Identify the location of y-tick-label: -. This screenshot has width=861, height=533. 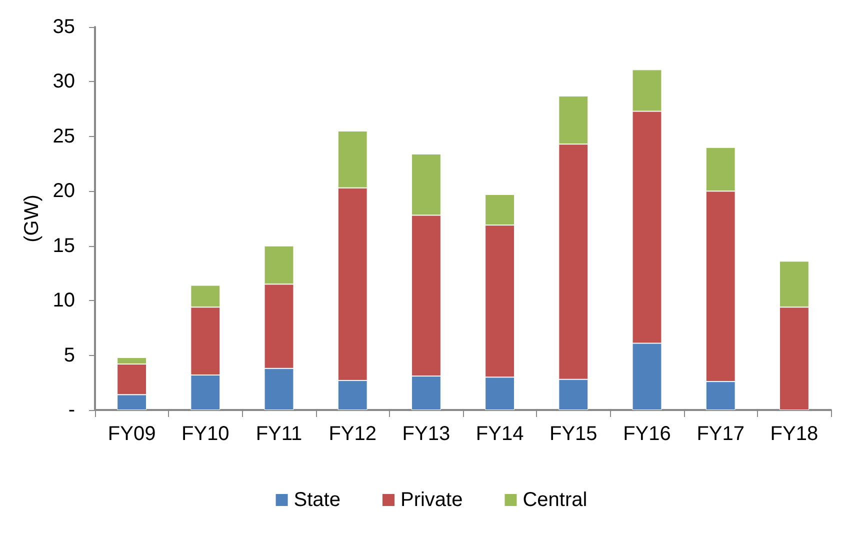
(71, 410).